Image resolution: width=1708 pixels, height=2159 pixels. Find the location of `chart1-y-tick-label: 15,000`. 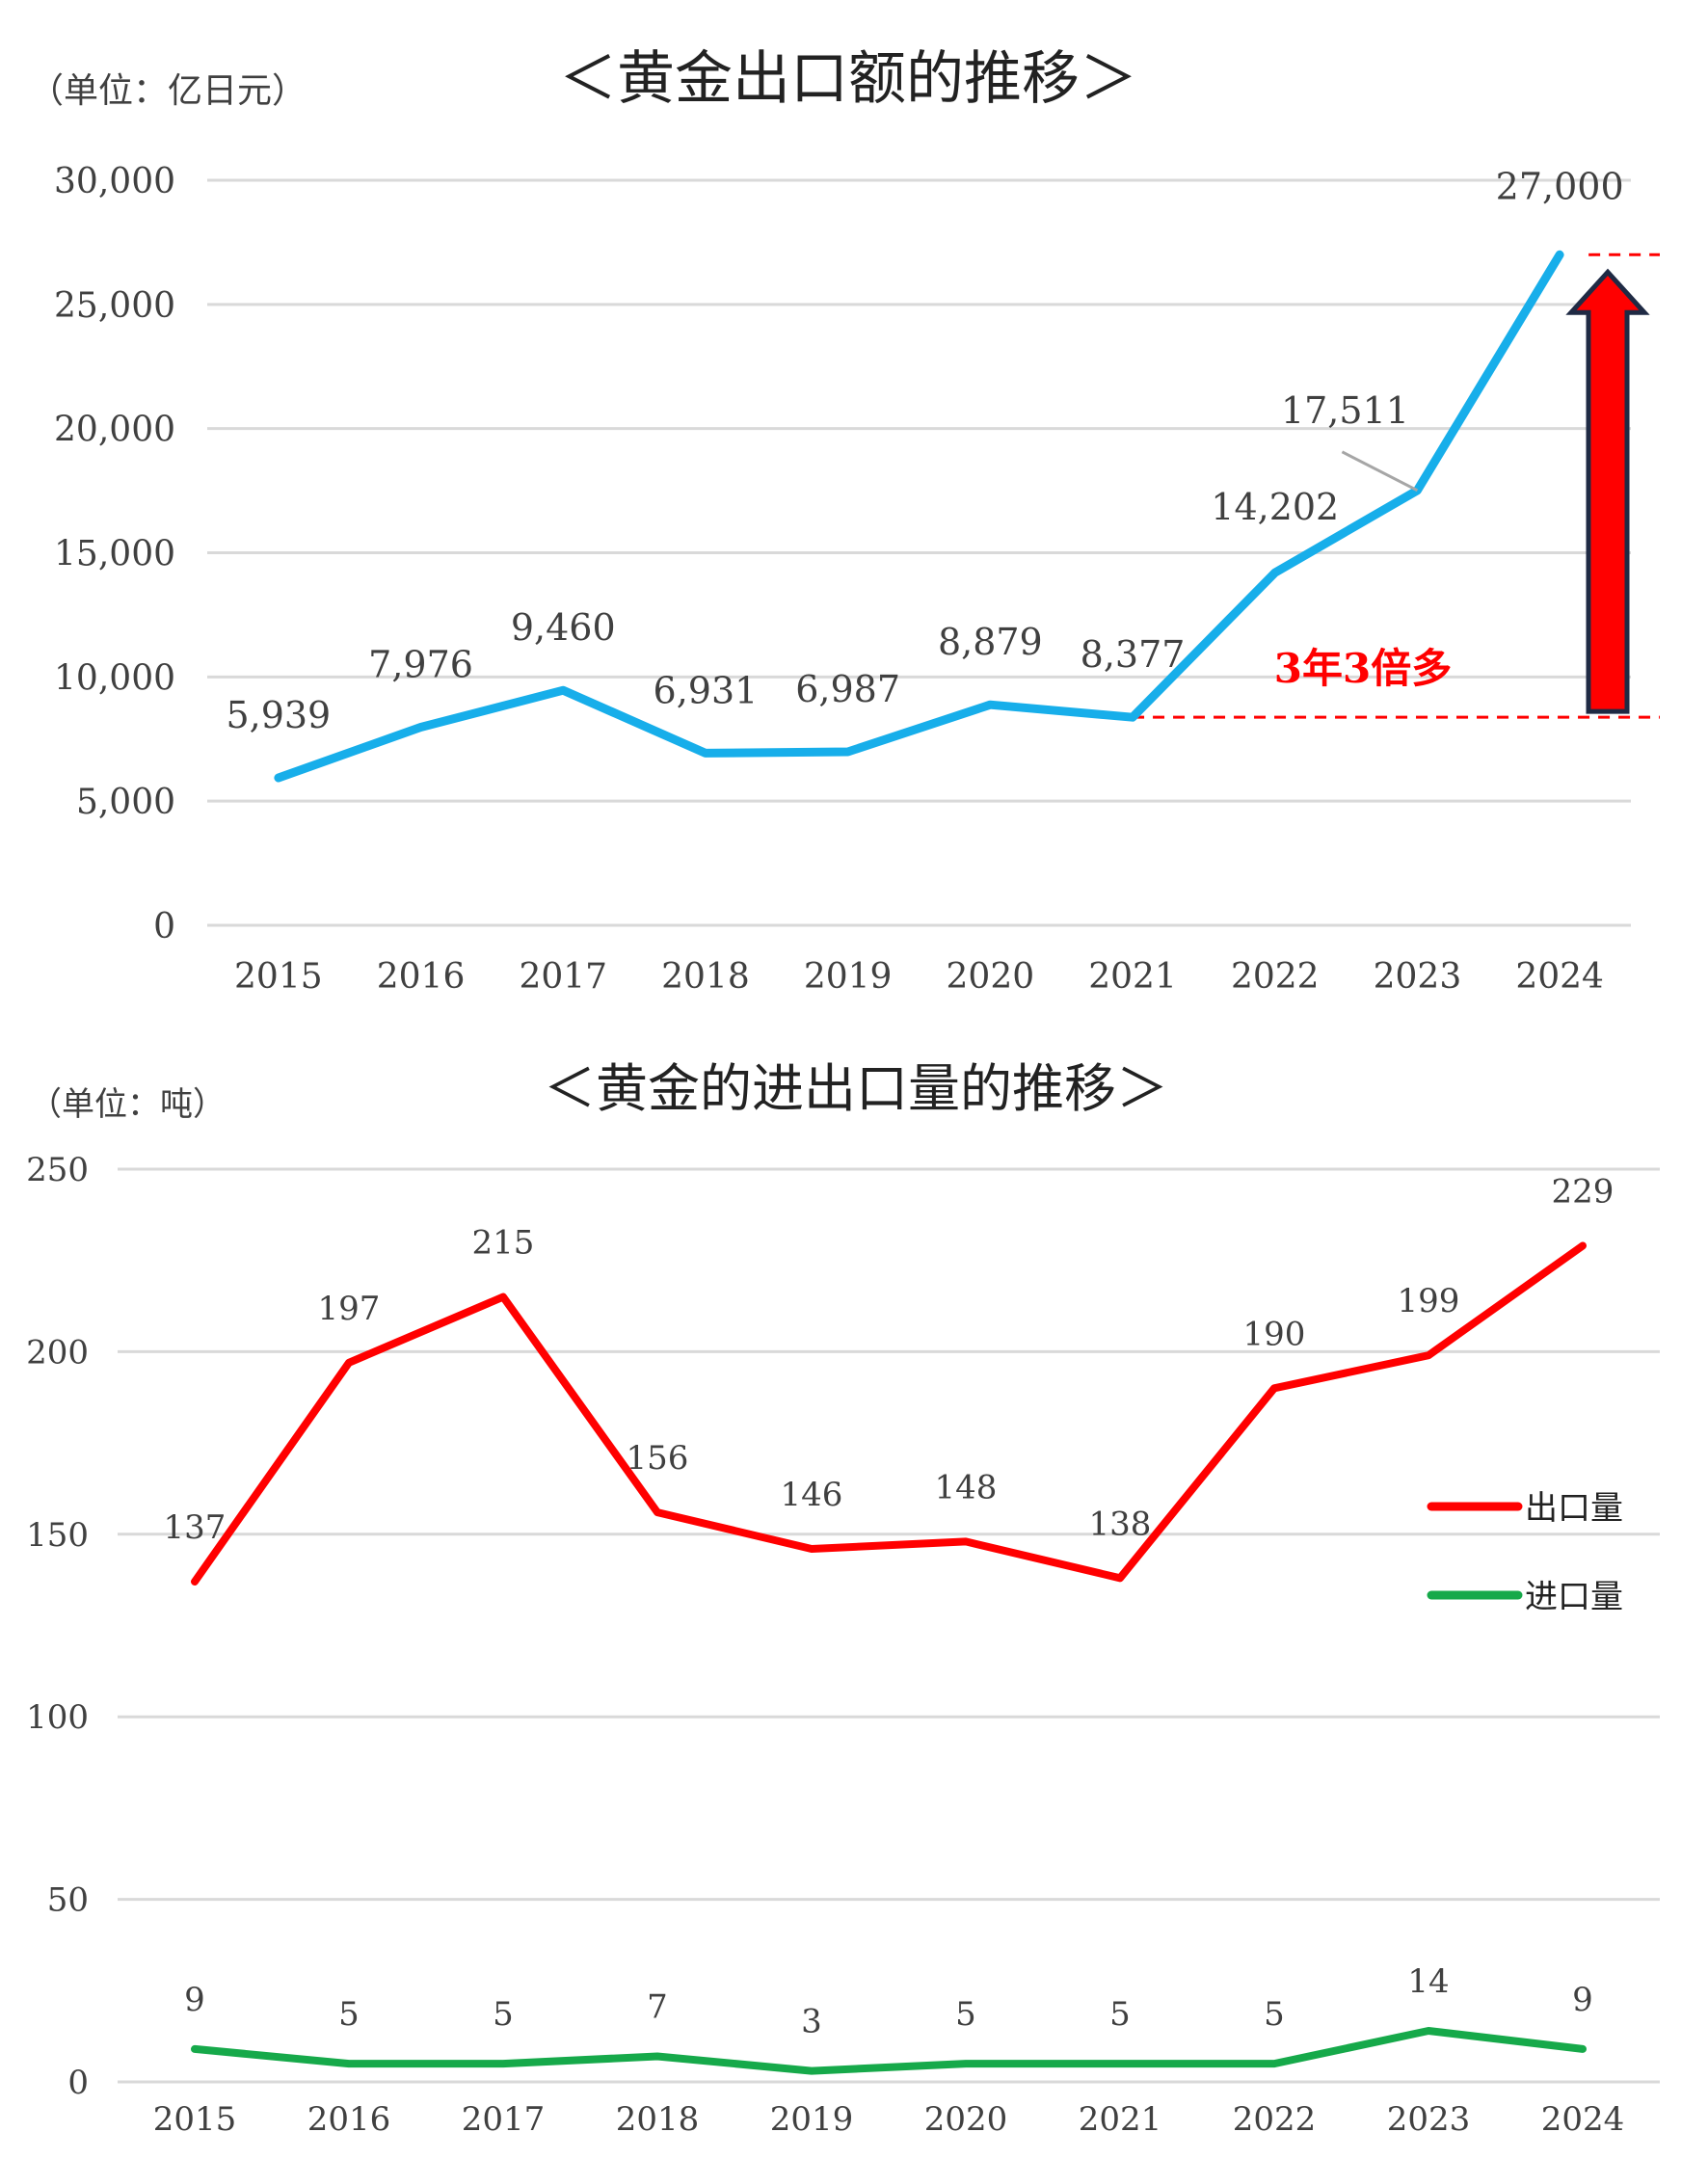

chart1-y-tick-label: 15,000 is located at coordinates (114, 554).